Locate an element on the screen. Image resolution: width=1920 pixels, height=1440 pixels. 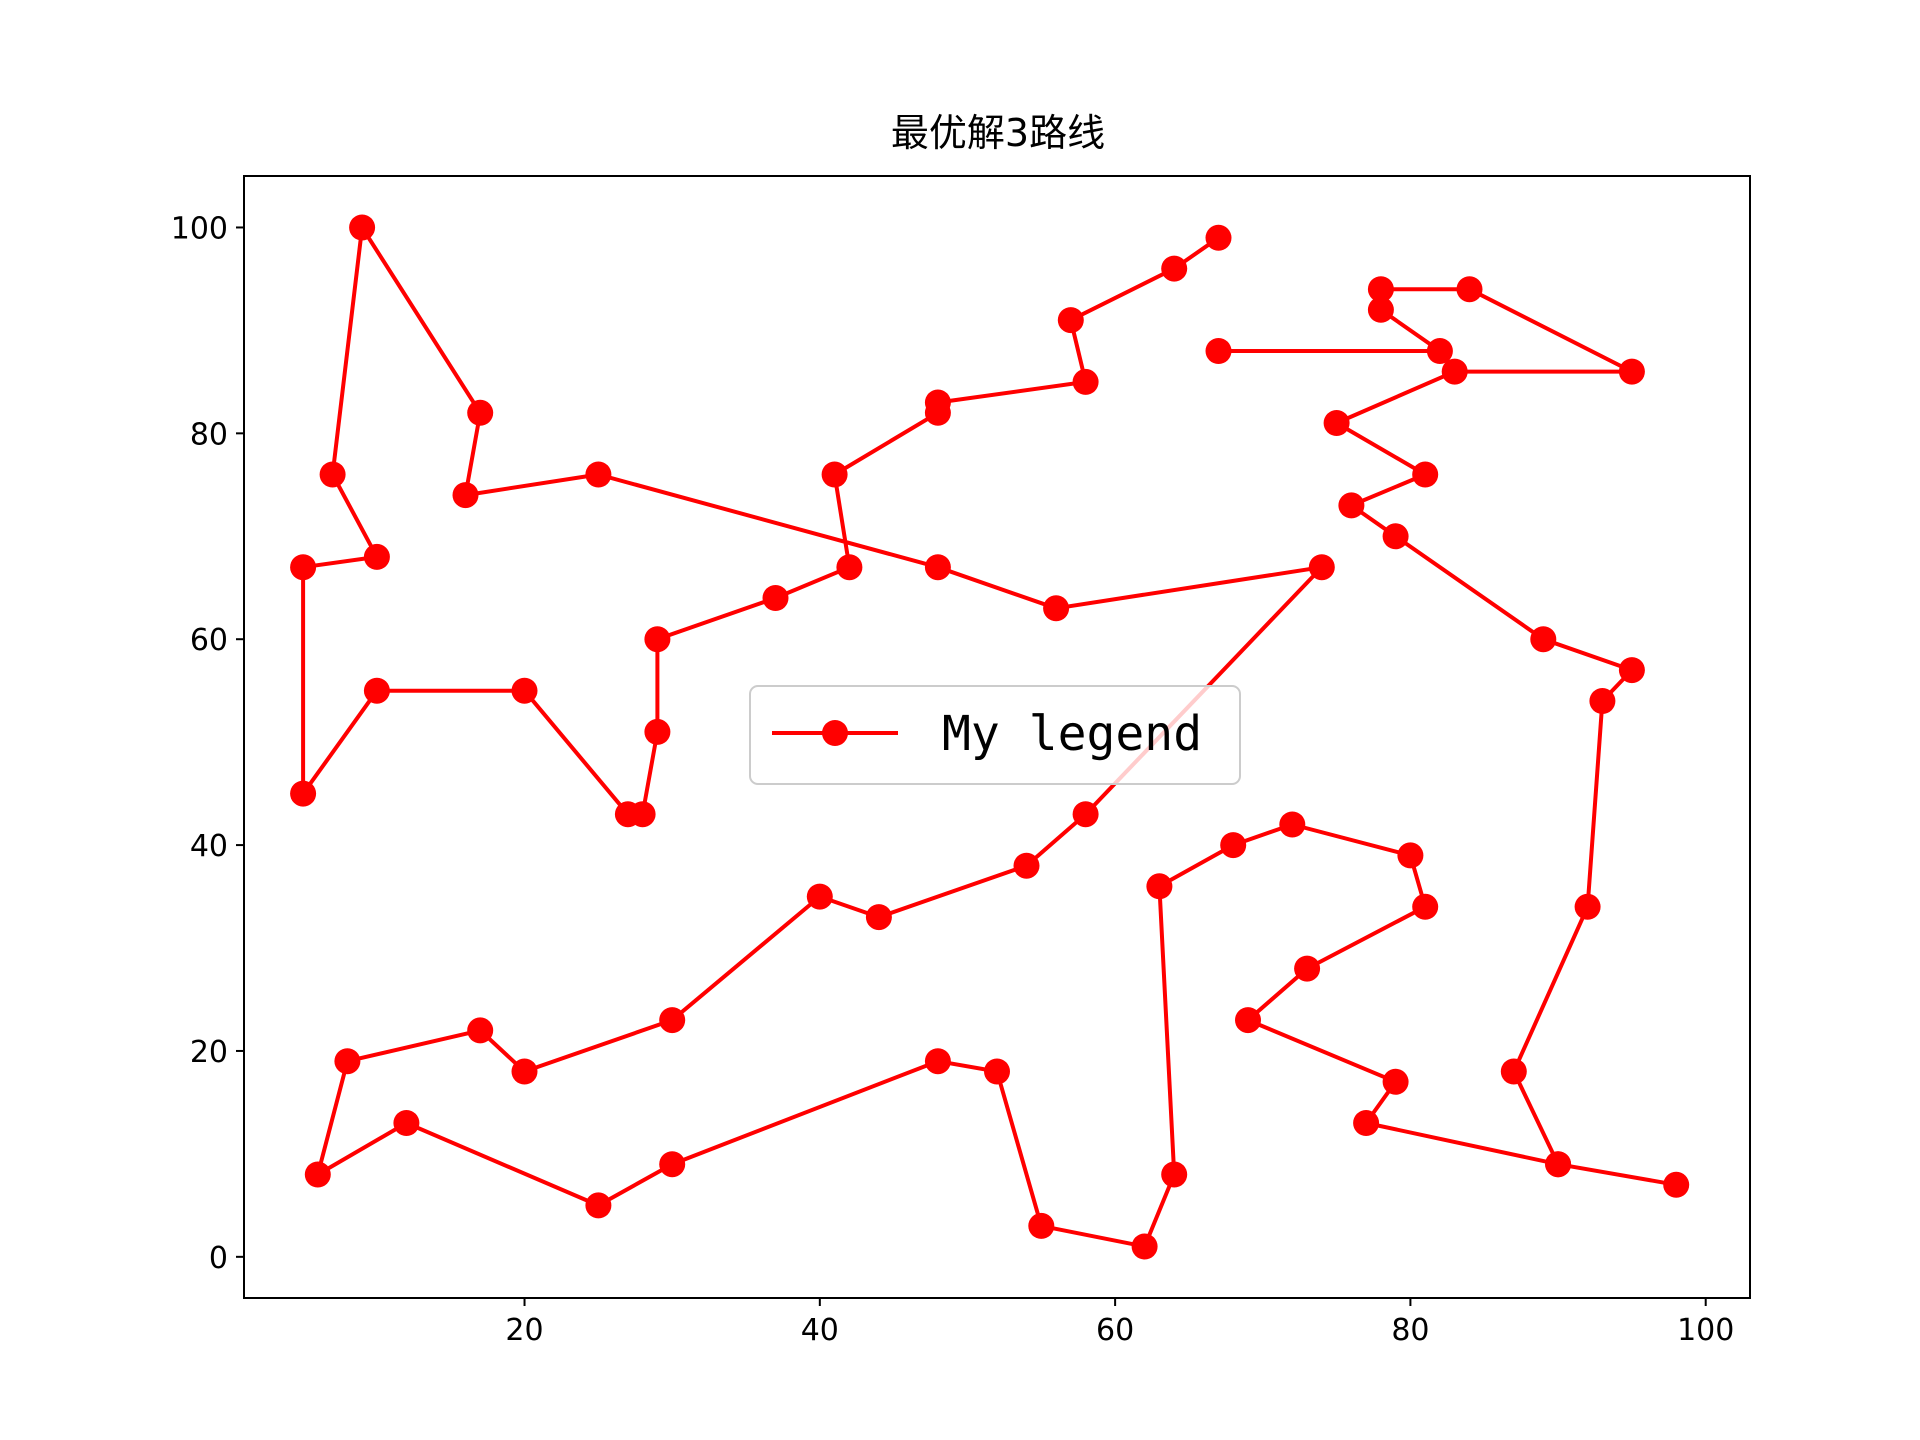
y-tick-label: 20 is located at coordinates (209, 1052).